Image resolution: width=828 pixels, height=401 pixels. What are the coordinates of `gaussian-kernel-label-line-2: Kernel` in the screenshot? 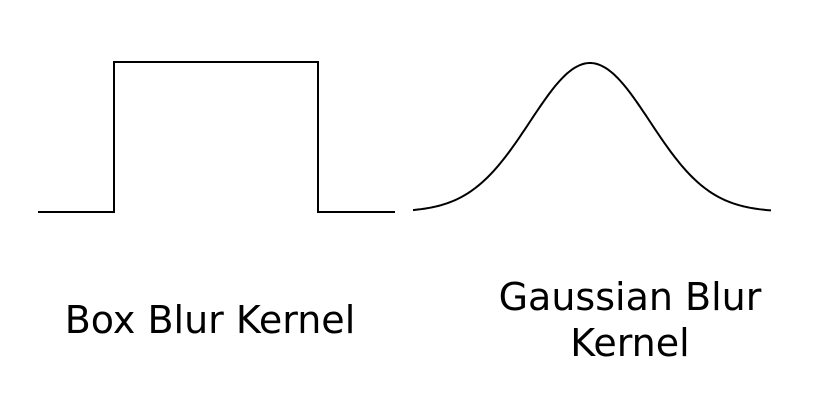 It's located at (630, 343).